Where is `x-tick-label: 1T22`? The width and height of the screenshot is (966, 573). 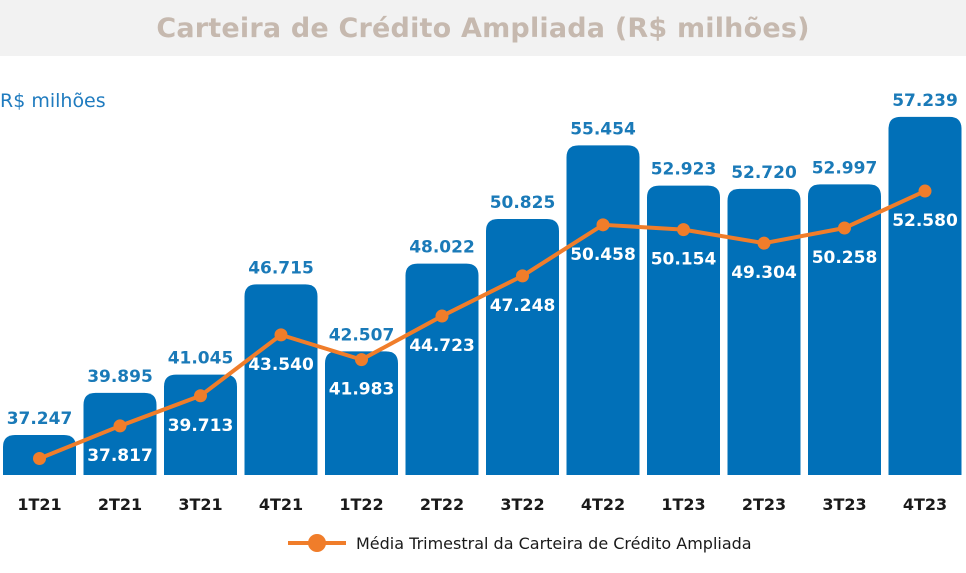
x-tick-label: 1T22 is located at coordinates (361, 504).